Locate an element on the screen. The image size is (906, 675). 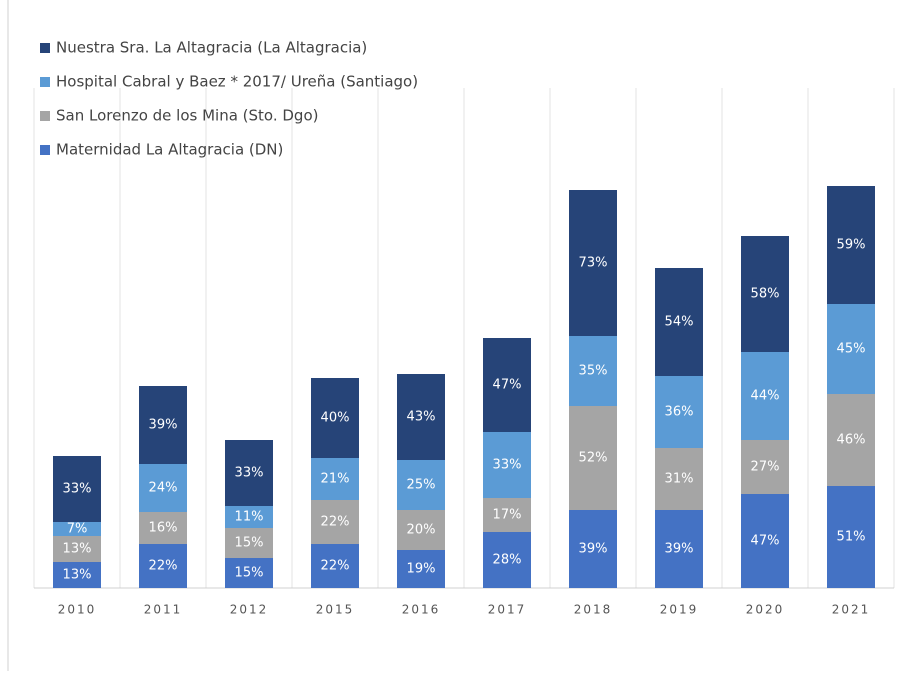
data-label: 36% is located at coordinates (679, 412).